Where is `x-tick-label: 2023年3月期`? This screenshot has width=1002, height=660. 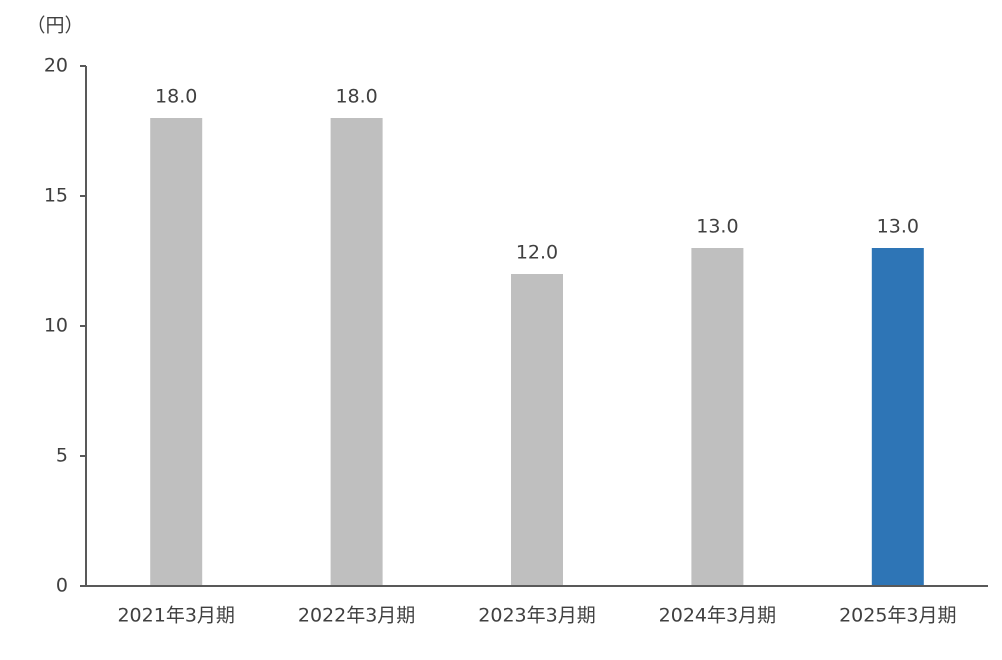
x-tick-label: 2023年3月期 is located at coordinates (536, 616).